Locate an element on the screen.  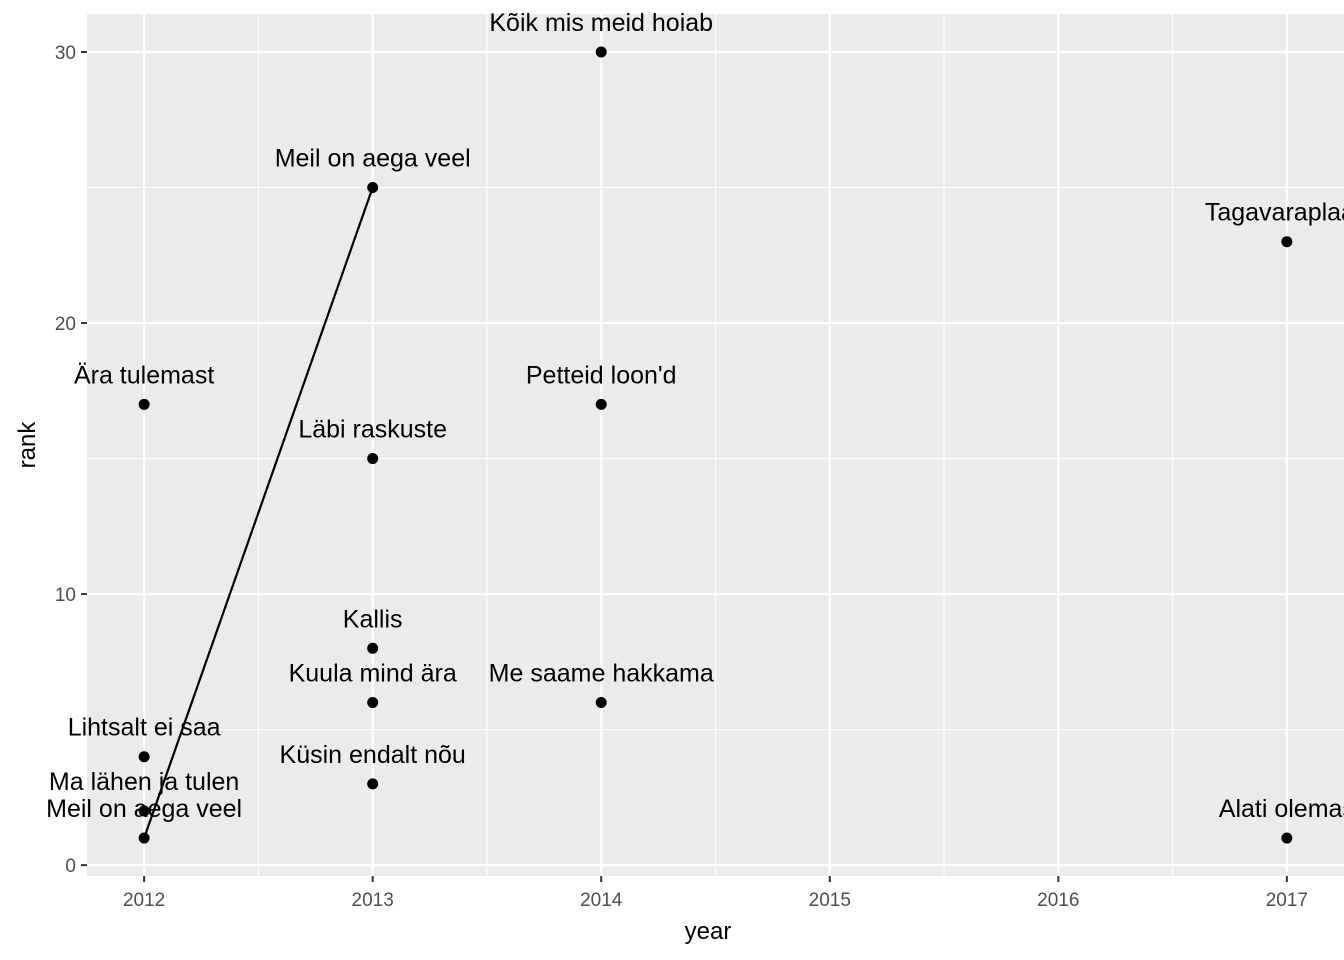
y-tick-label: 10 is located at coordinates (65, 595).